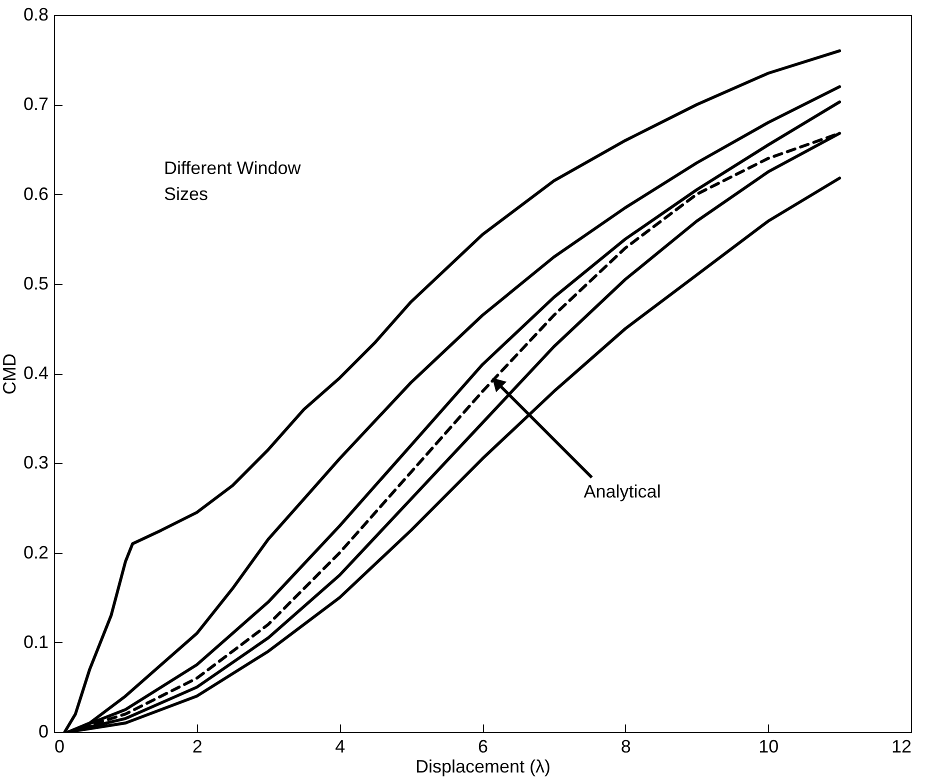 The image size is (928, 778). I want to click on y-tick-label: 0.4, so click(35, 373).